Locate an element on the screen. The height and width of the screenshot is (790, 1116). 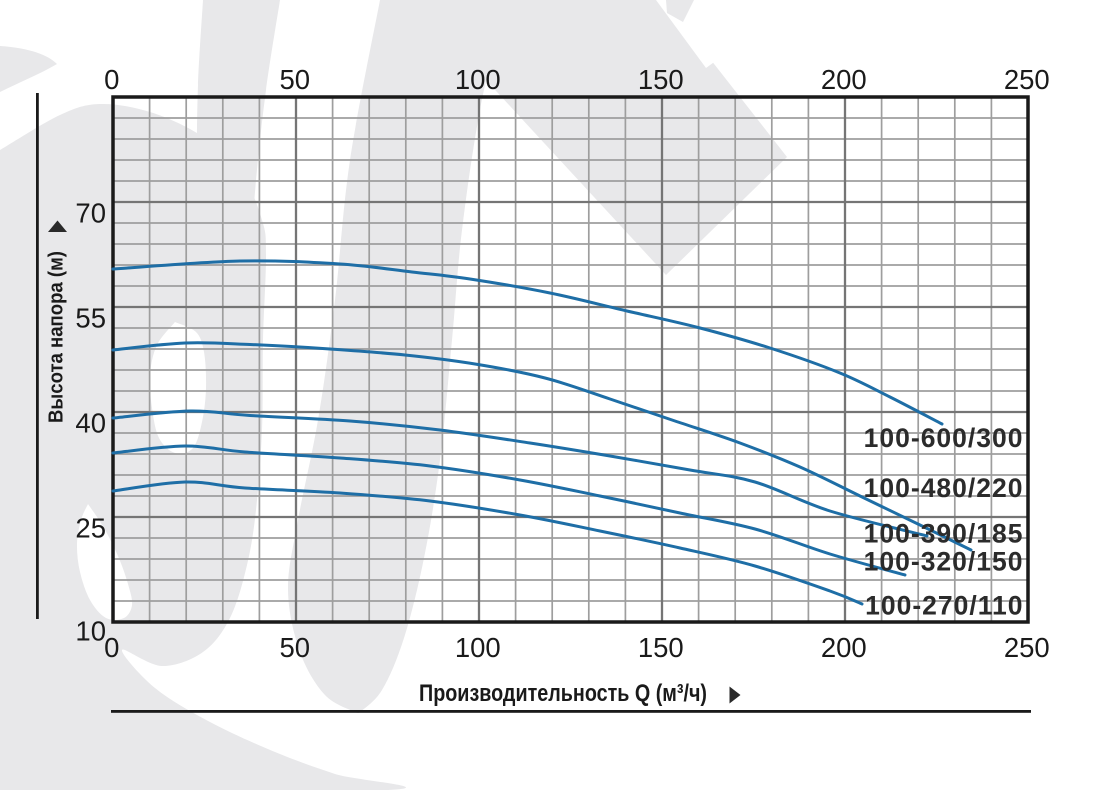
svg-text: 100-320/150 is located at coordinates (944, 562).